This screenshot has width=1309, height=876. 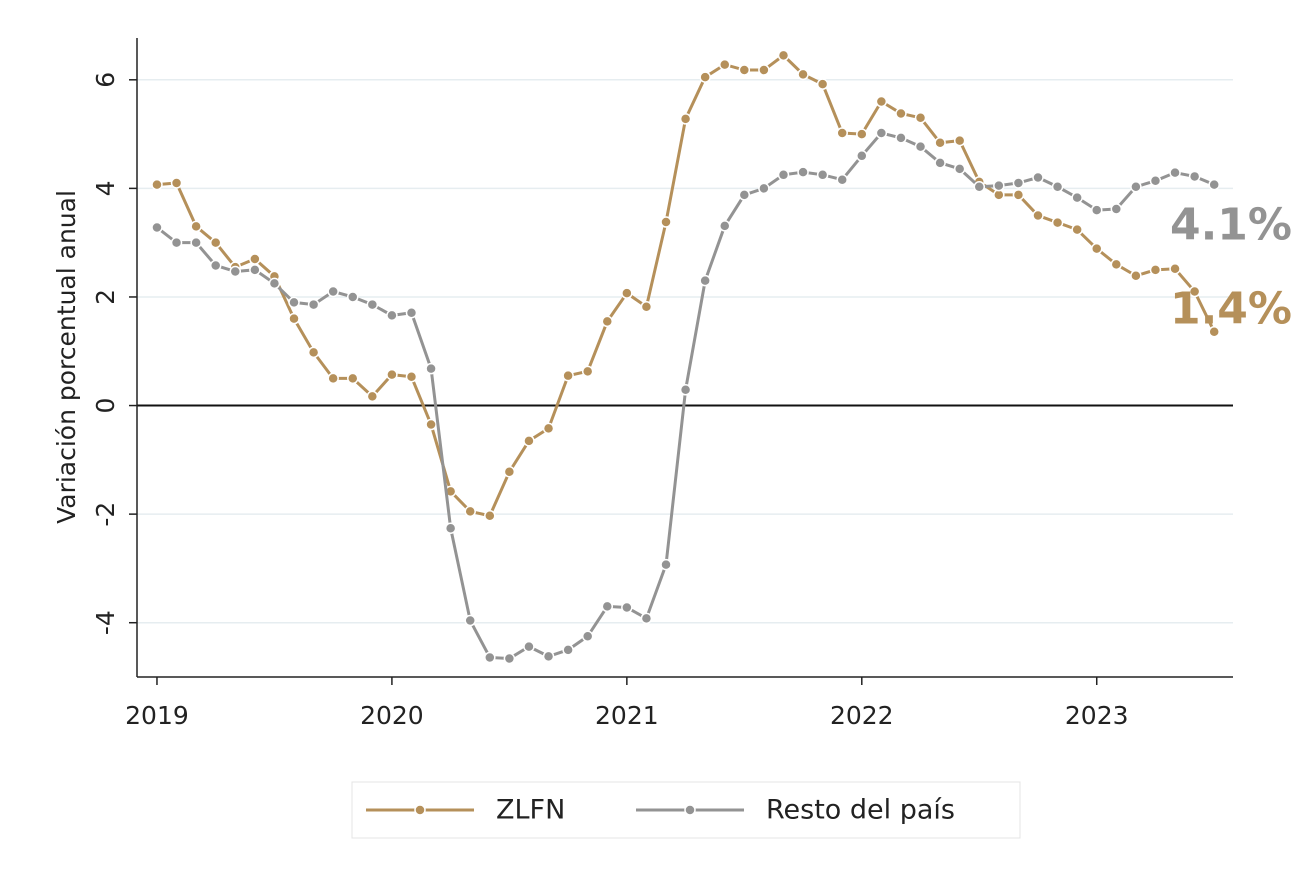 What do you see at coordinates (862, 715) in the screenshot?
I see `x-tick-label: 2022` at bounding box center [862, 715].